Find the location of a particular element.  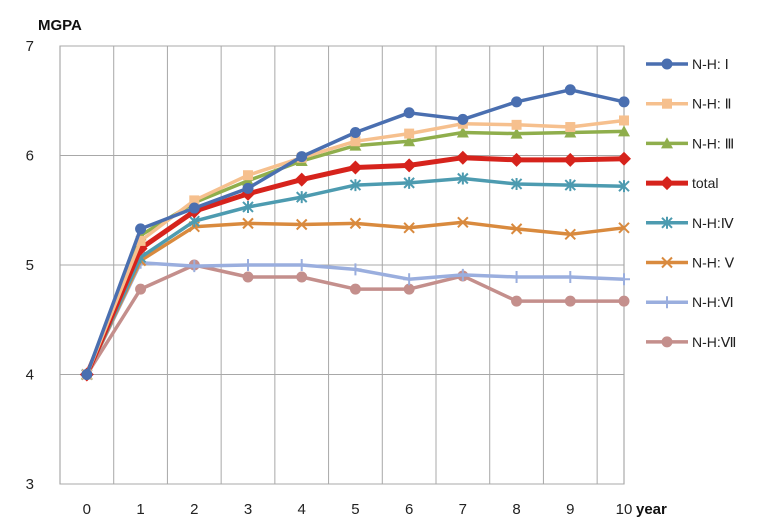

y-tick-label: 4 is located at coordinates (30, 375).